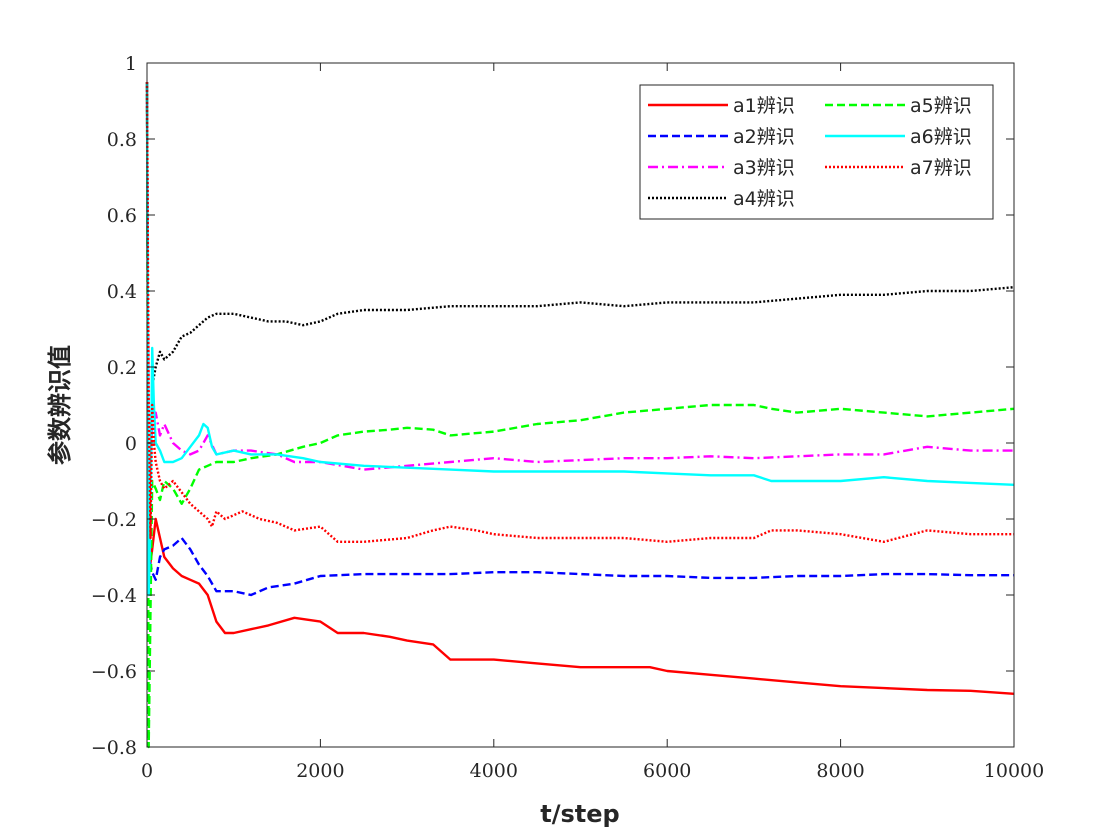 Image resolution: width=1120 pixels, height=840 pixels. What do you see at coordinates (114, 596) in the screenshot?
I see `y-tick-label: −0.4` at bounding box center [114, 596].